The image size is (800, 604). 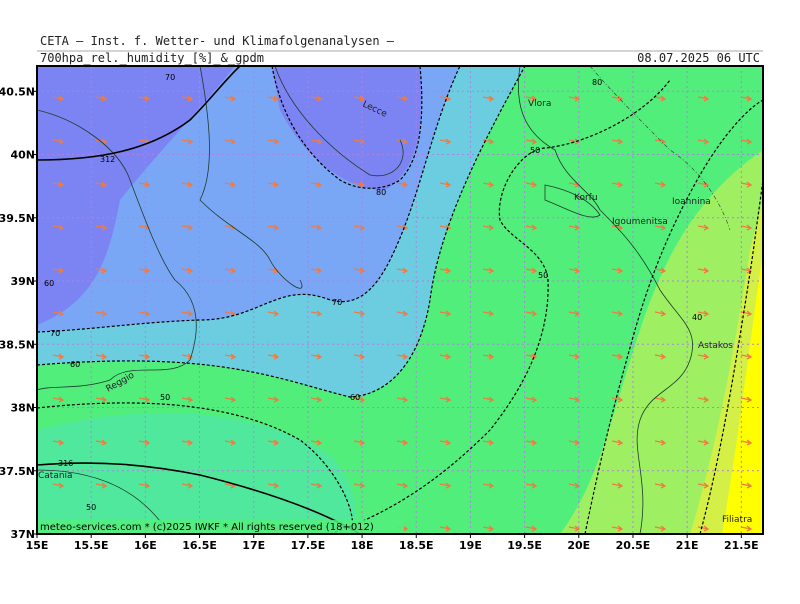 I want to click on lon-tick-label: 18E, so click(x=362, y=545).